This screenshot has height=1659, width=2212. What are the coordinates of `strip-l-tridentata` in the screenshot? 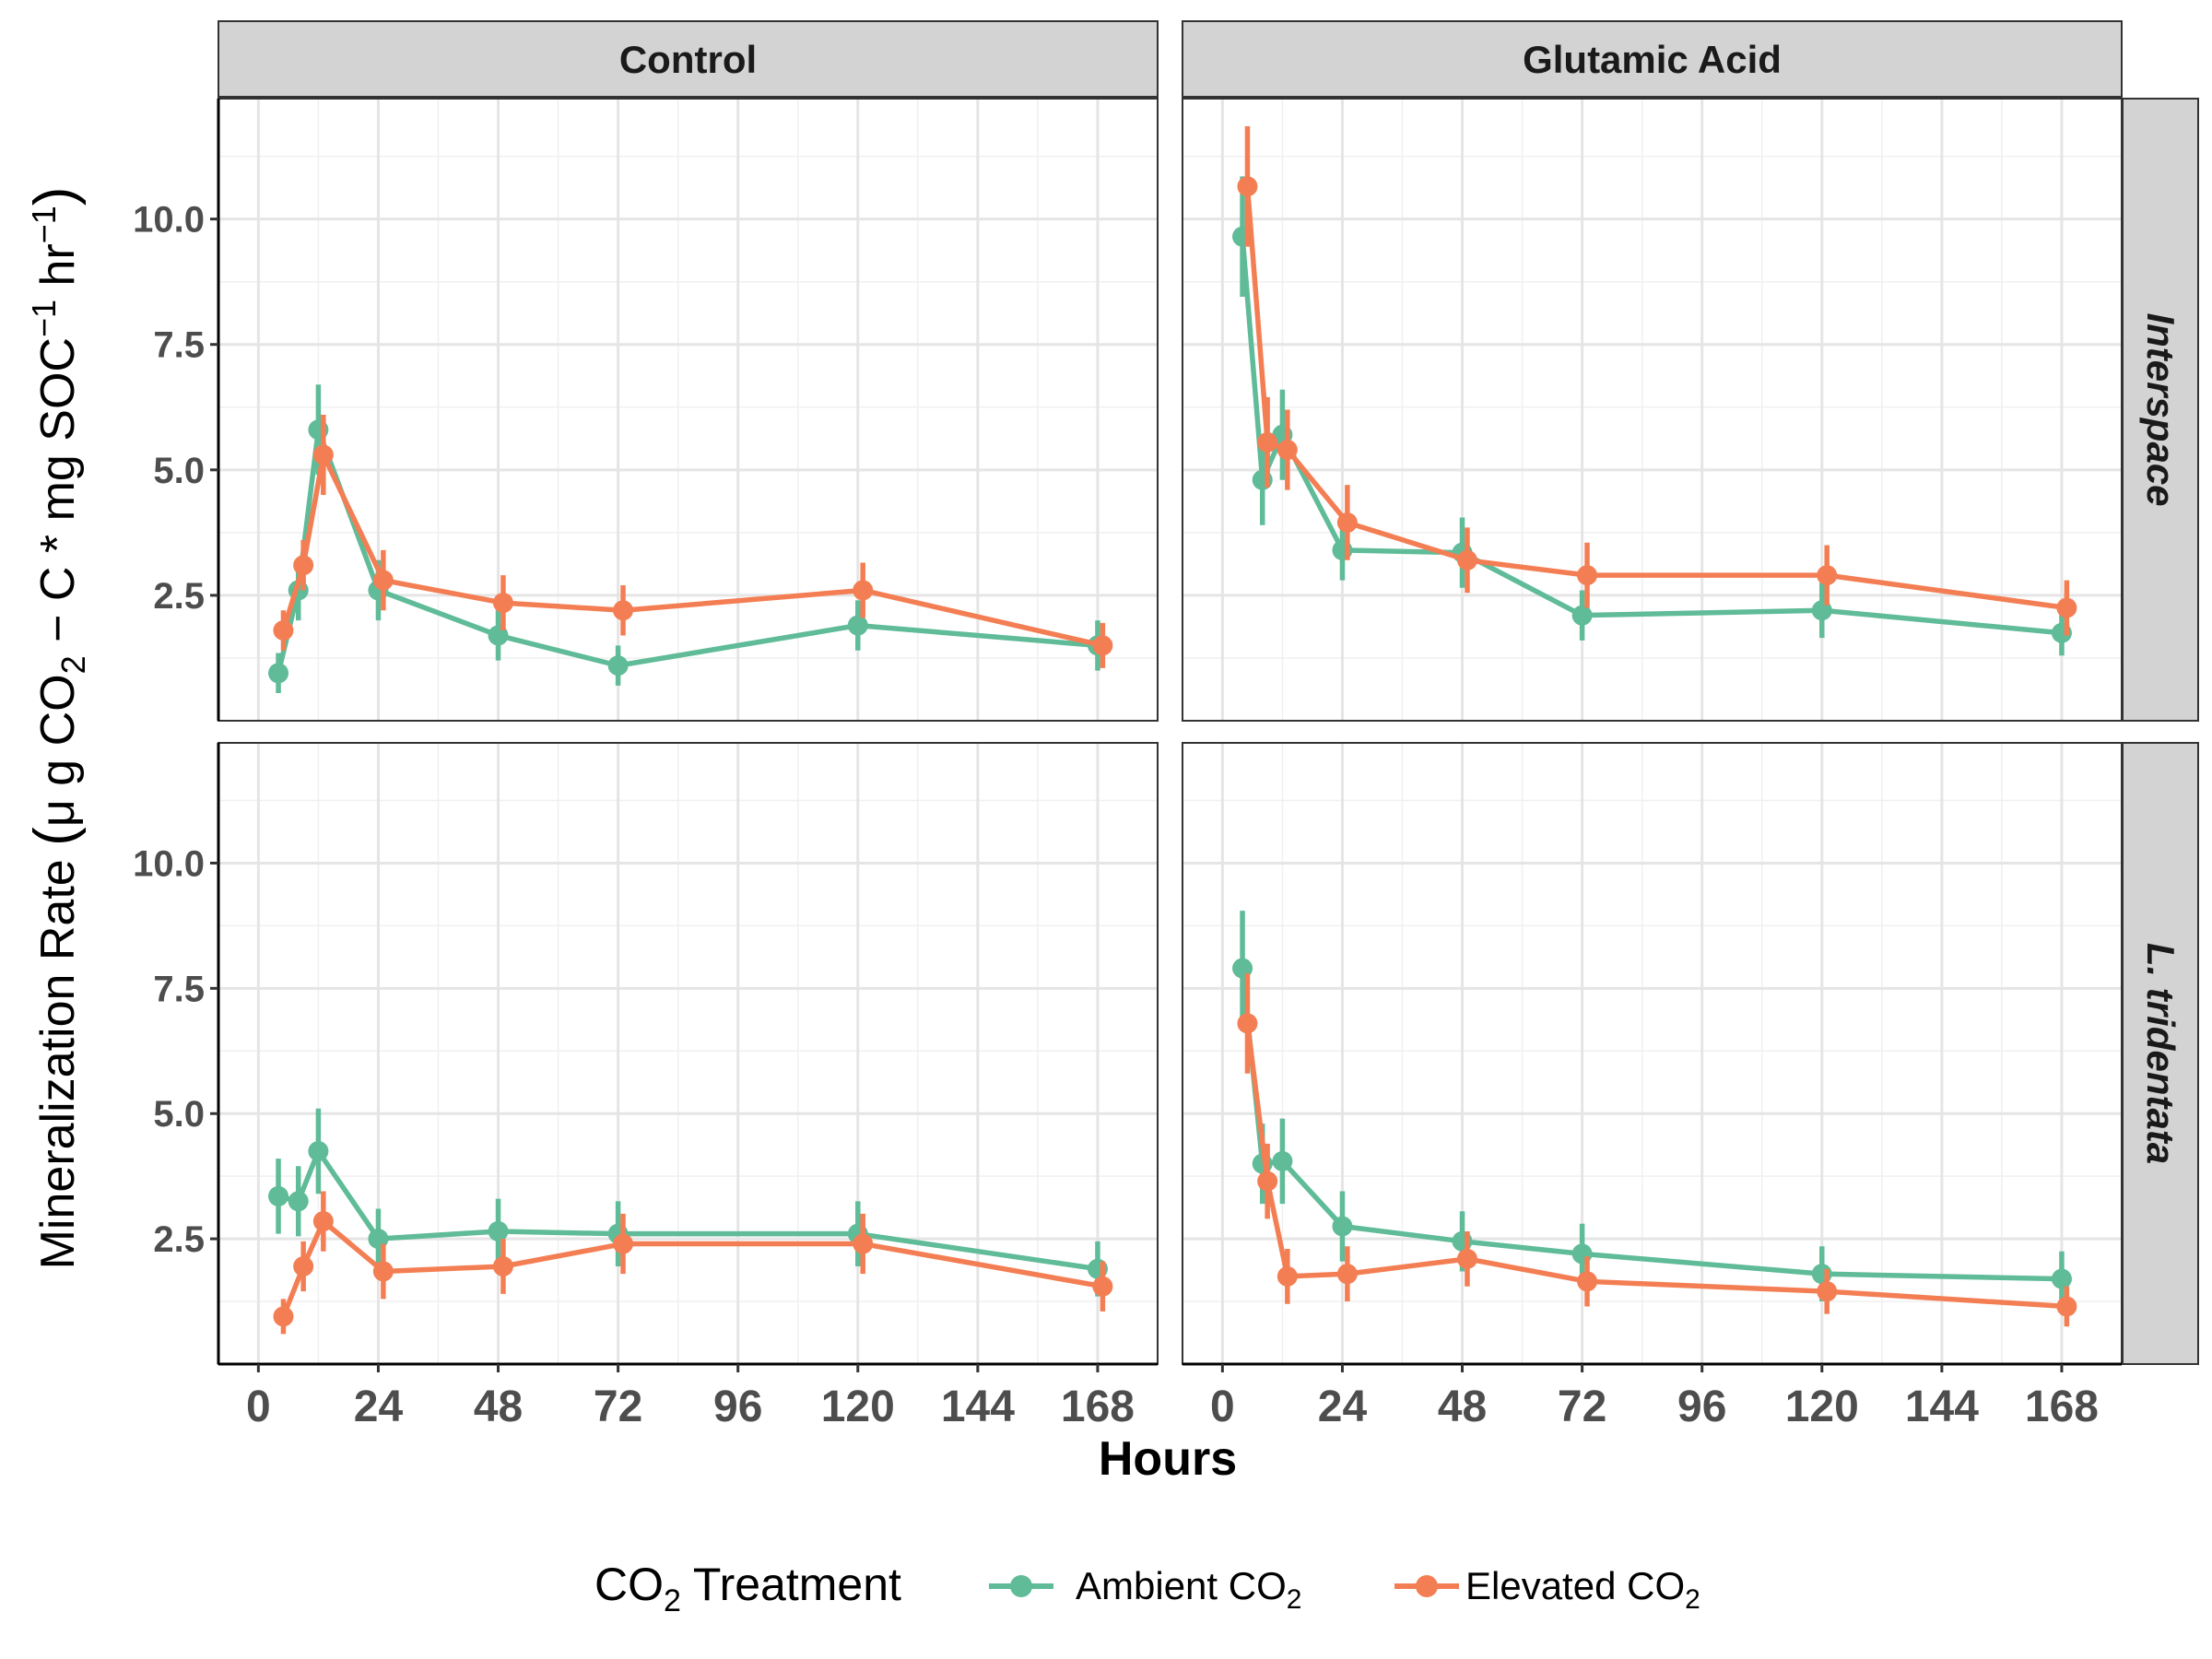 It's located at (2160, 1053).